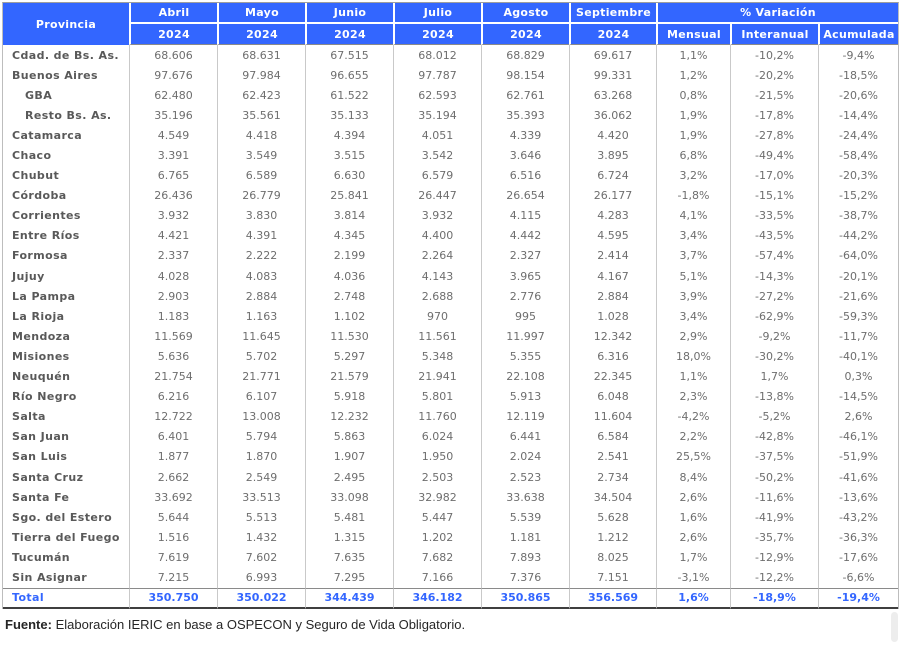  Describe the element at coordinates (41, 437) in the screenshot. I see `province-name: San Juan` at that location.